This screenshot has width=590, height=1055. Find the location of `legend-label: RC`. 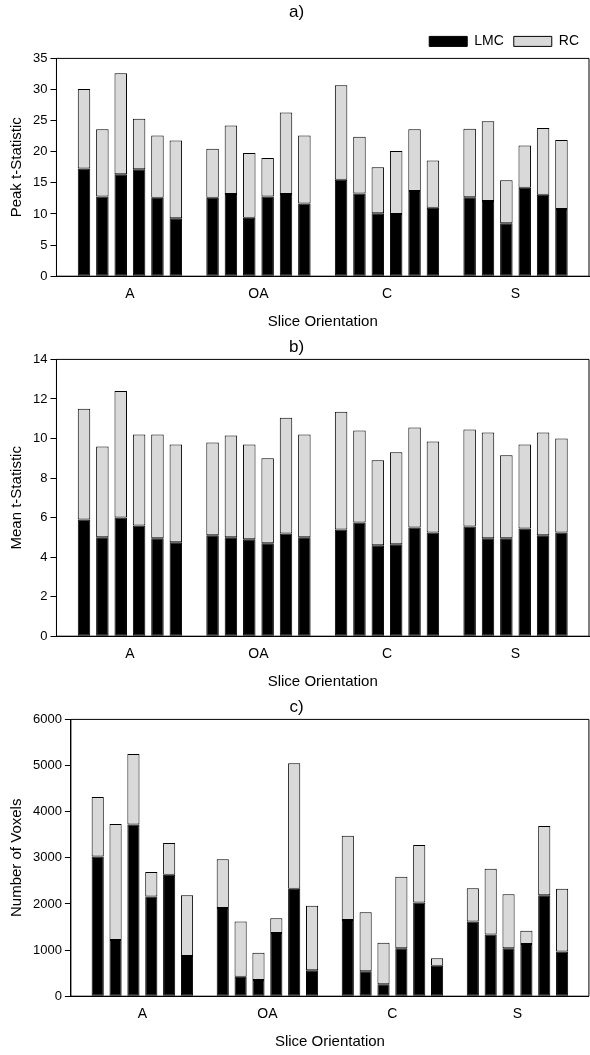

legend-label: RC is located at coordinates (569, 40).